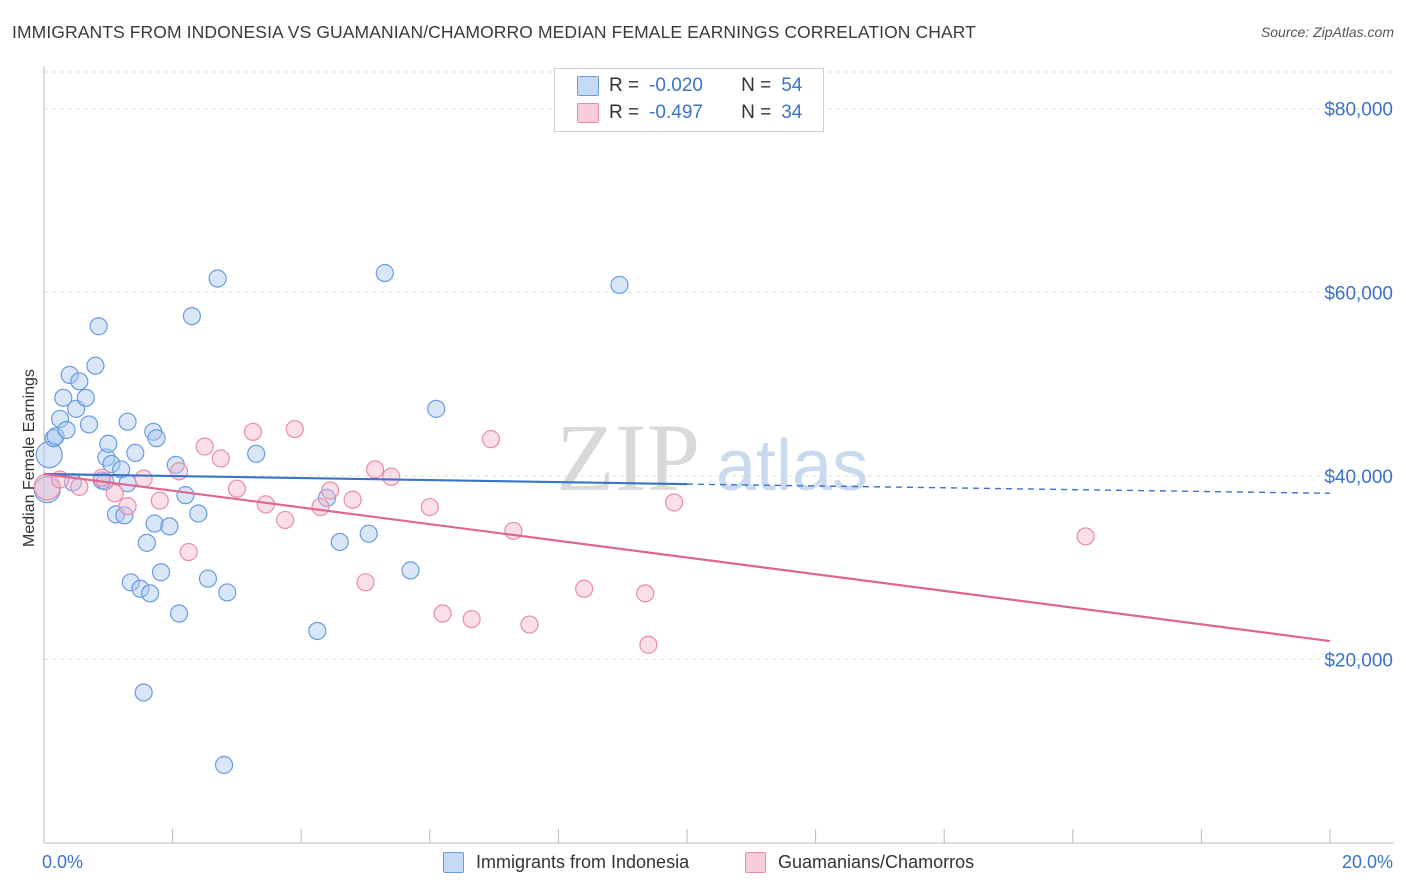  I want to click on y-tick-label: $60,000, so click(1358, 293).